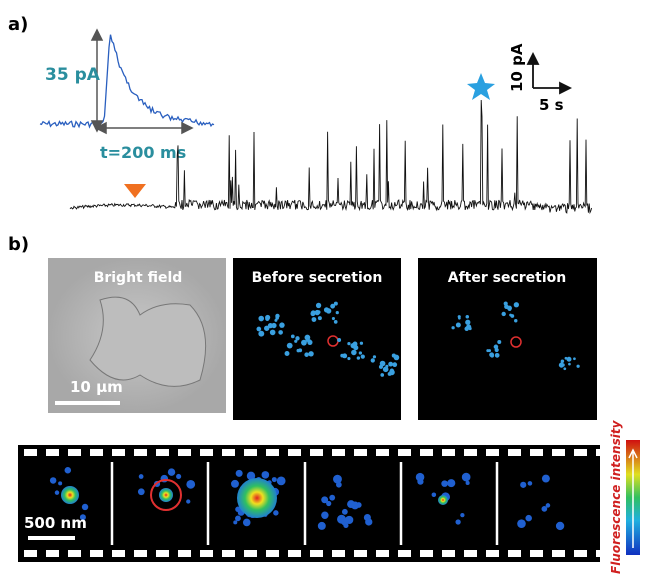 The image size is (645, 581). What do you see at coordinates (633, 498) in the screenshot?
I see `colorbar-arrow` at bounding box center [633, 498].